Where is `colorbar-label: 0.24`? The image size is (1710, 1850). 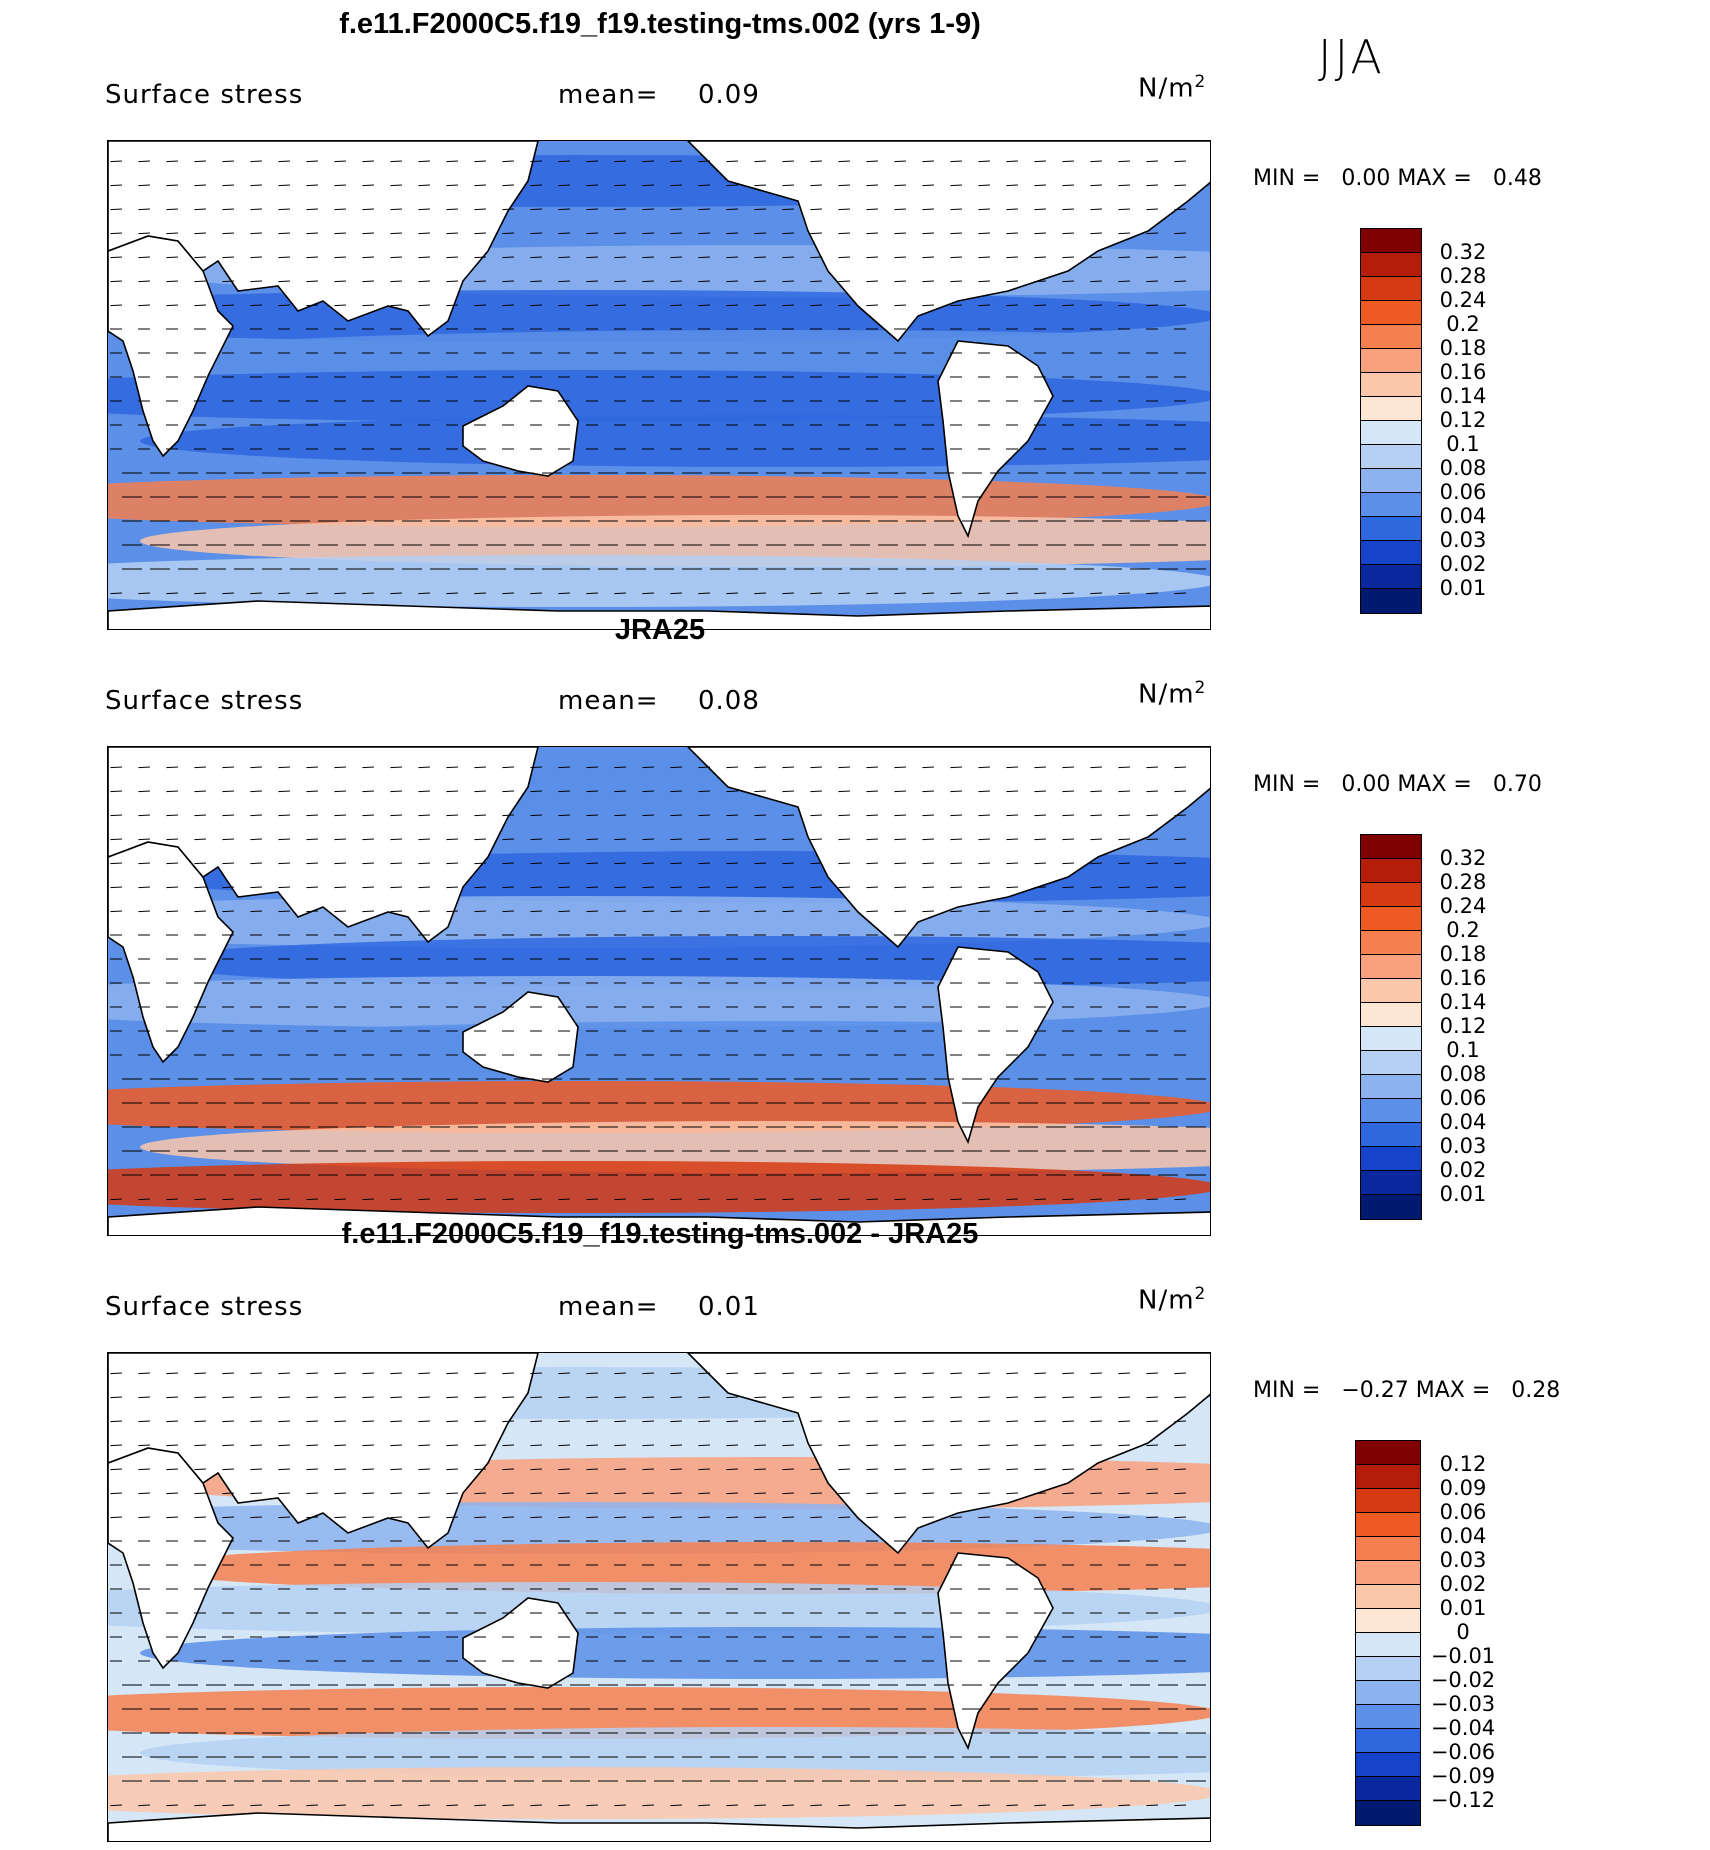
colorbar-label: 0.24 is located at coordinates (1463, 300).